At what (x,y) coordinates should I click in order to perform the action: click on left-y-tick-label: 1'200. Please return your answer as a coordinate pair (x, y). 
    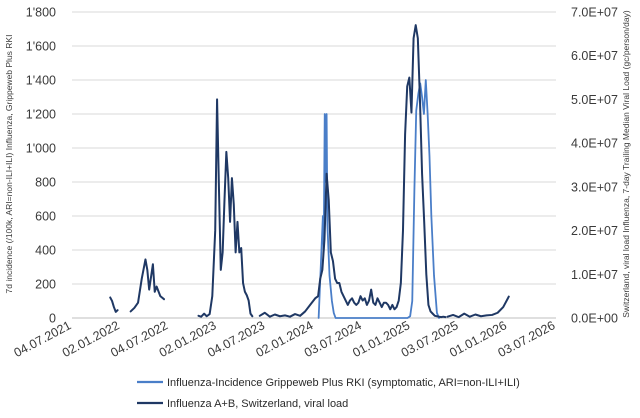
    Looking at the image, I should click on (41, 115).